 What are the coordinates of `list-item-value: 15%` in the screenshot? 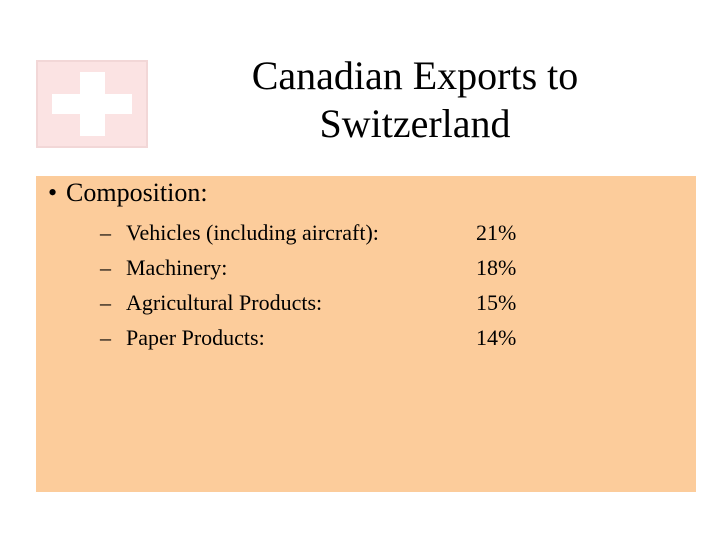 It's located at (496, 302).